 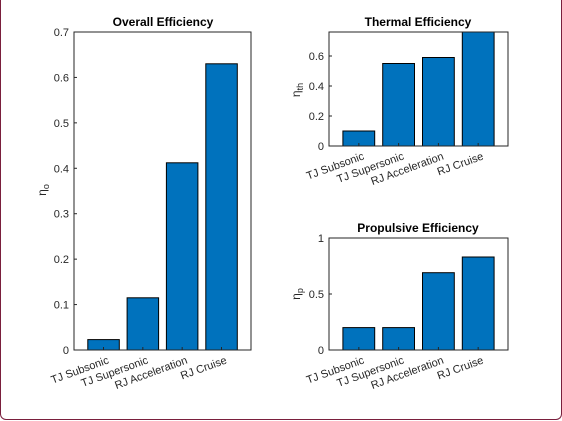 I want to click on y-axis-label-subscript: th, so click(x=300, y=87).